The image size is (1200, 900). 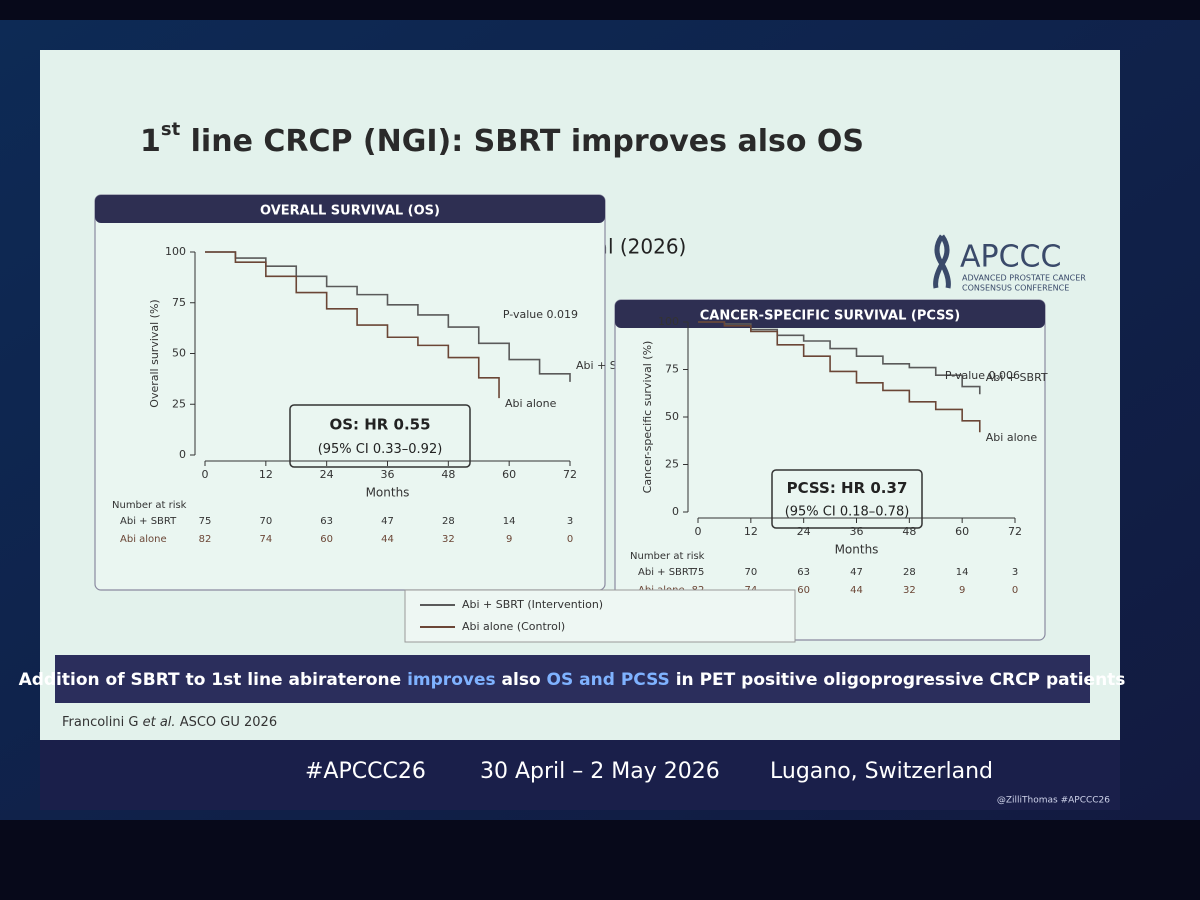 I want to click on y-axis-label: Cancer-specific survival (%), so click(x=647, y=417).